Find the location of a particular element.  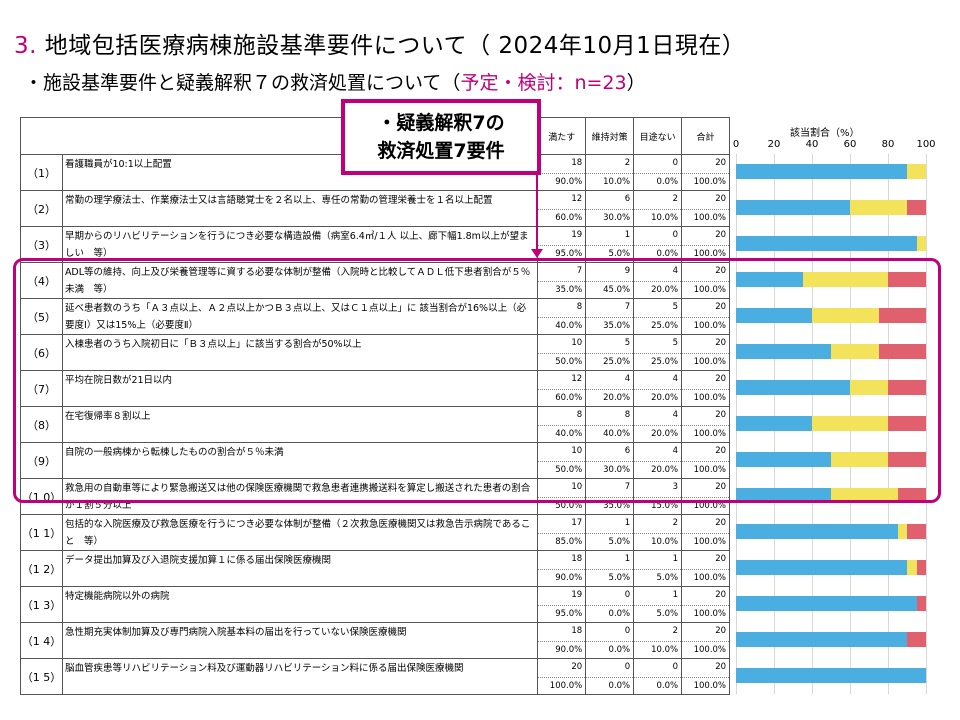

cell-no-prospect: 2 10.0% is located at coordinates (658, 209).